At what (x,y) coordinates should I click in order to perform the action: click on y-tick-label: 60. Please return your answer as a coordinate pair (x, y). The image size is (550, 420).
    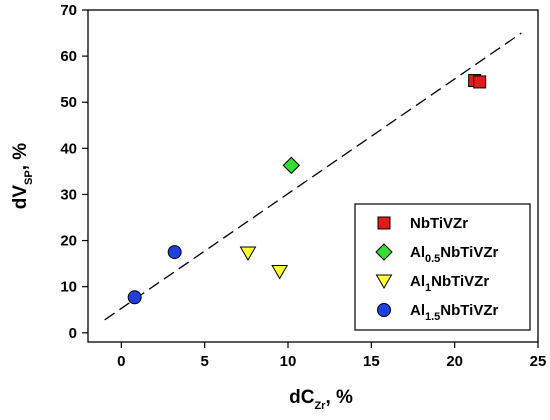
    Looking at the image, I should click on (68, 56).